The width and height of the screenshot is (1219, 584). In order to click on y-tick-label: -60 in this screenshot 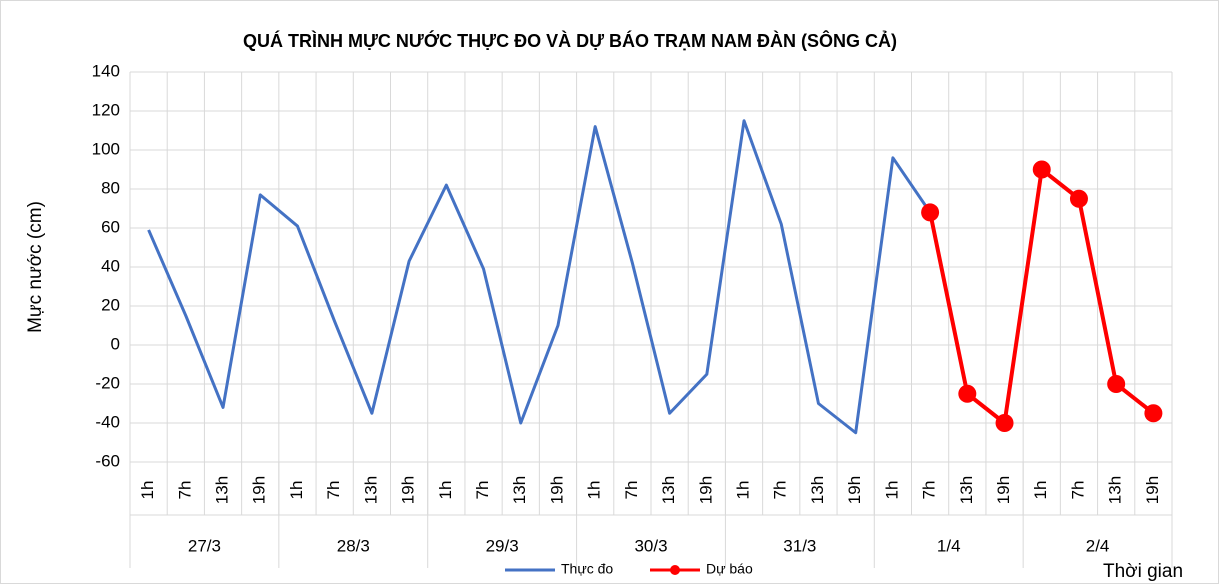, I will do `click(107, 460)`.